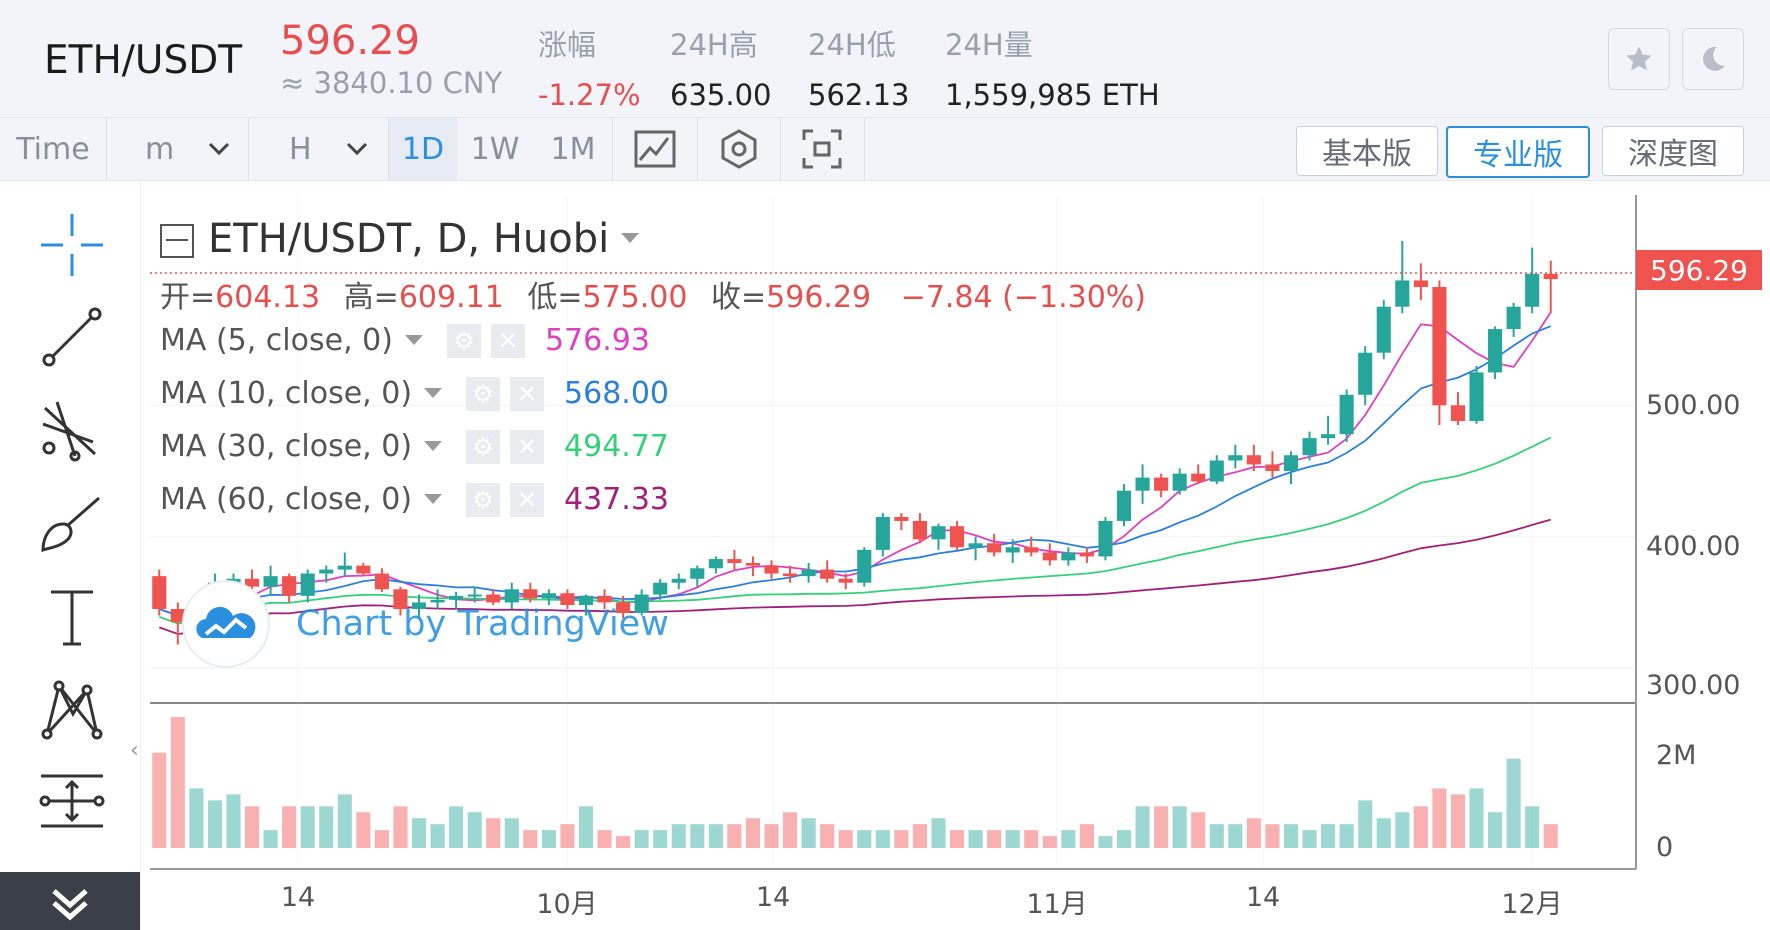  I want to click on pitchfork-tool, so click(72, 431).